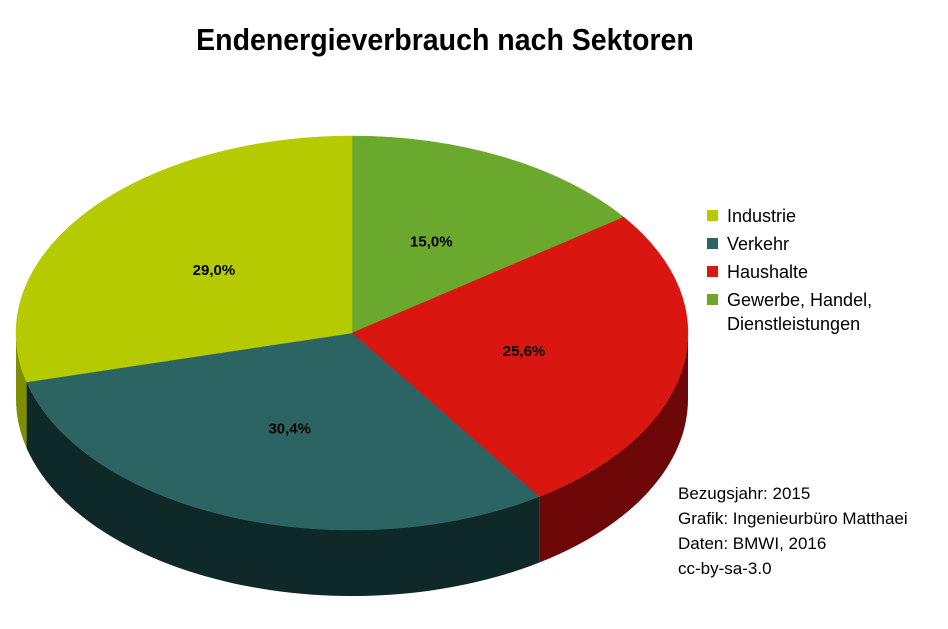 This screenshot has width=948, height=629. Describe the element at coordinates (524, 351) in the screenshot. I see `pie-label-haushalte: 25,6%` at that location.